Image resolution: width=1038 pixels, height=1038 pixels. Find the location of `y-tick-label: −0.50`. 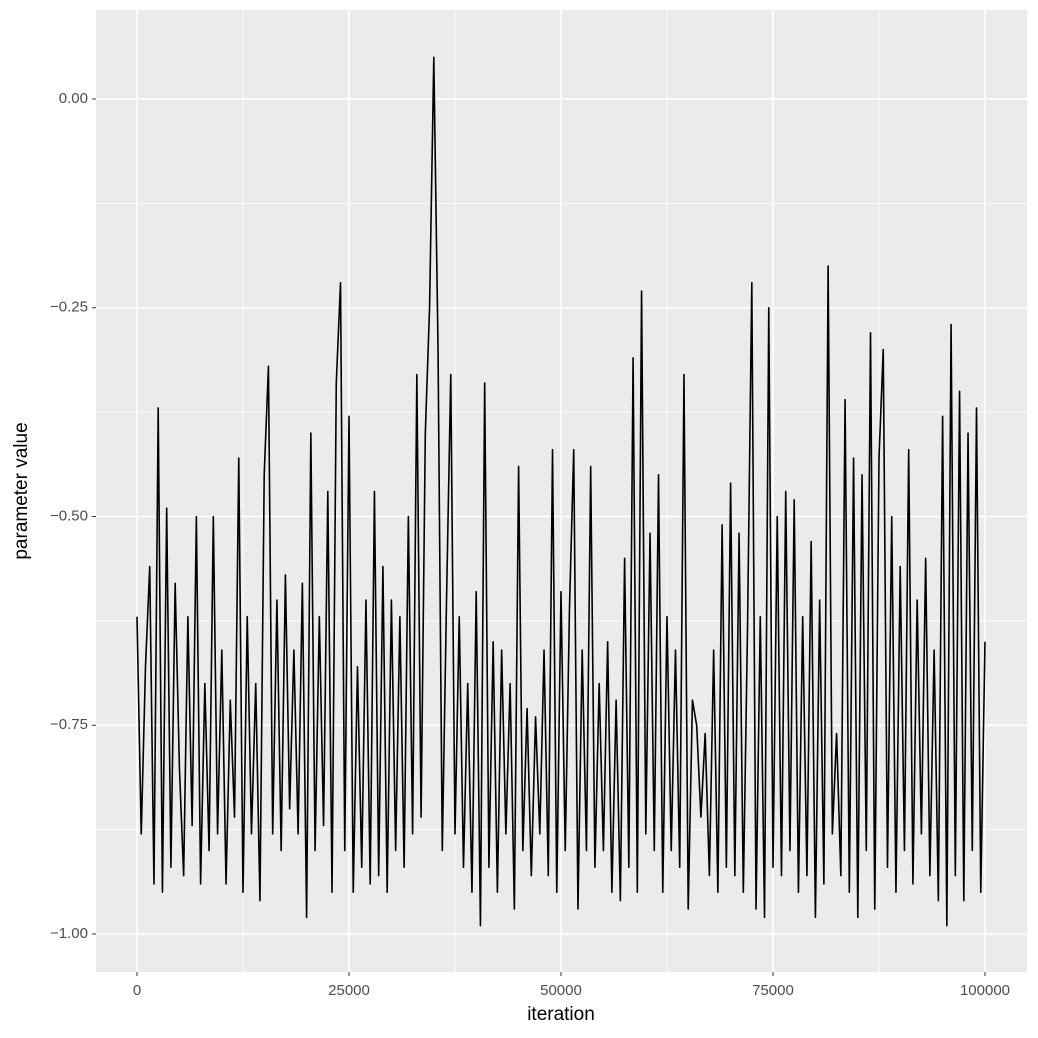

y-tick-label: −0.50 is located at coordinates (69, 515).